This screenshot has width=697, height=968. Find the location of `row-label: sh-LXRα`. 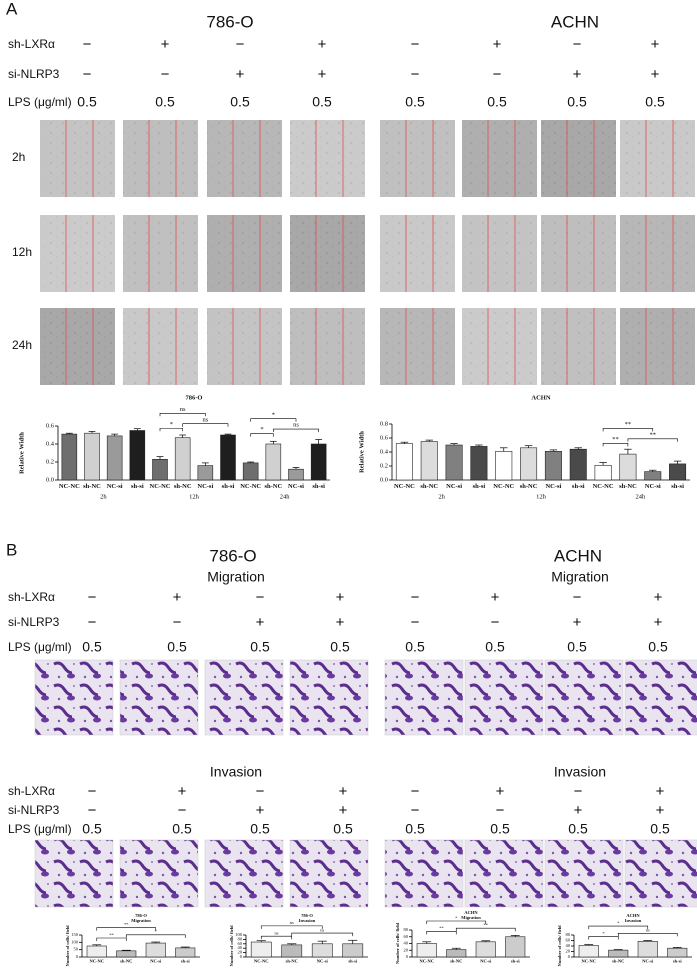

row-label: sh-LXRα is located at coordinates (31, 597).